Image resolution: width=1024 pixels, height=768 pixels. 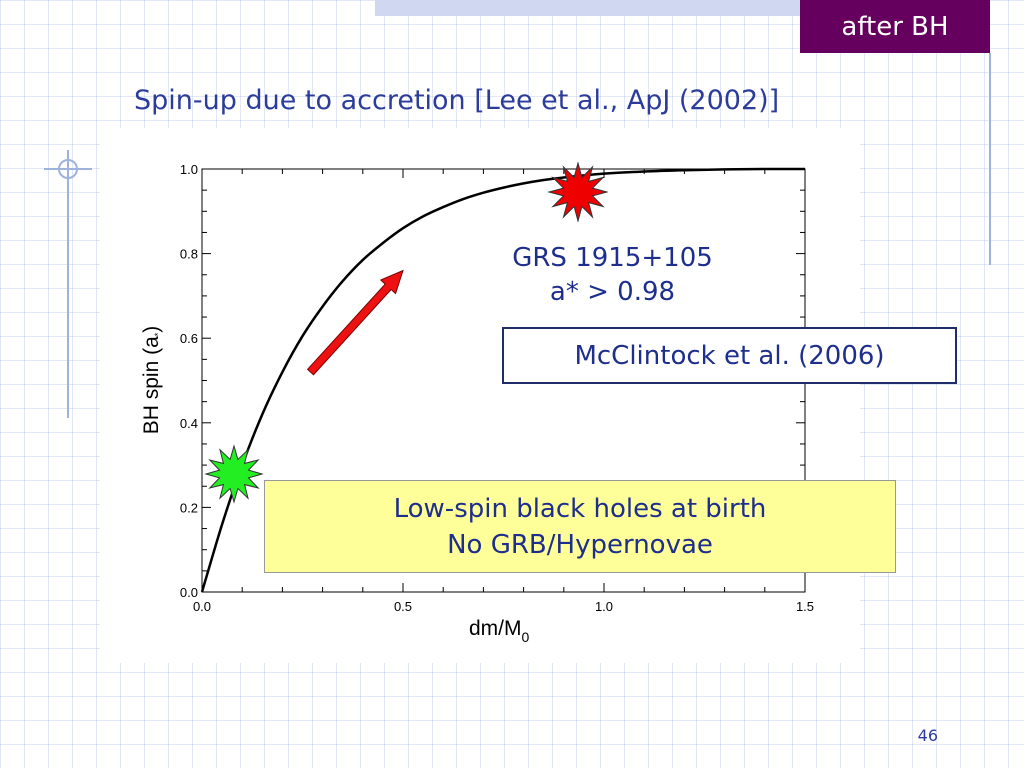 What do you see at coordinates (612, 292) in the screenshot?
I see `grs-spin: a* > 0.98` at bounding box center [612, 292].